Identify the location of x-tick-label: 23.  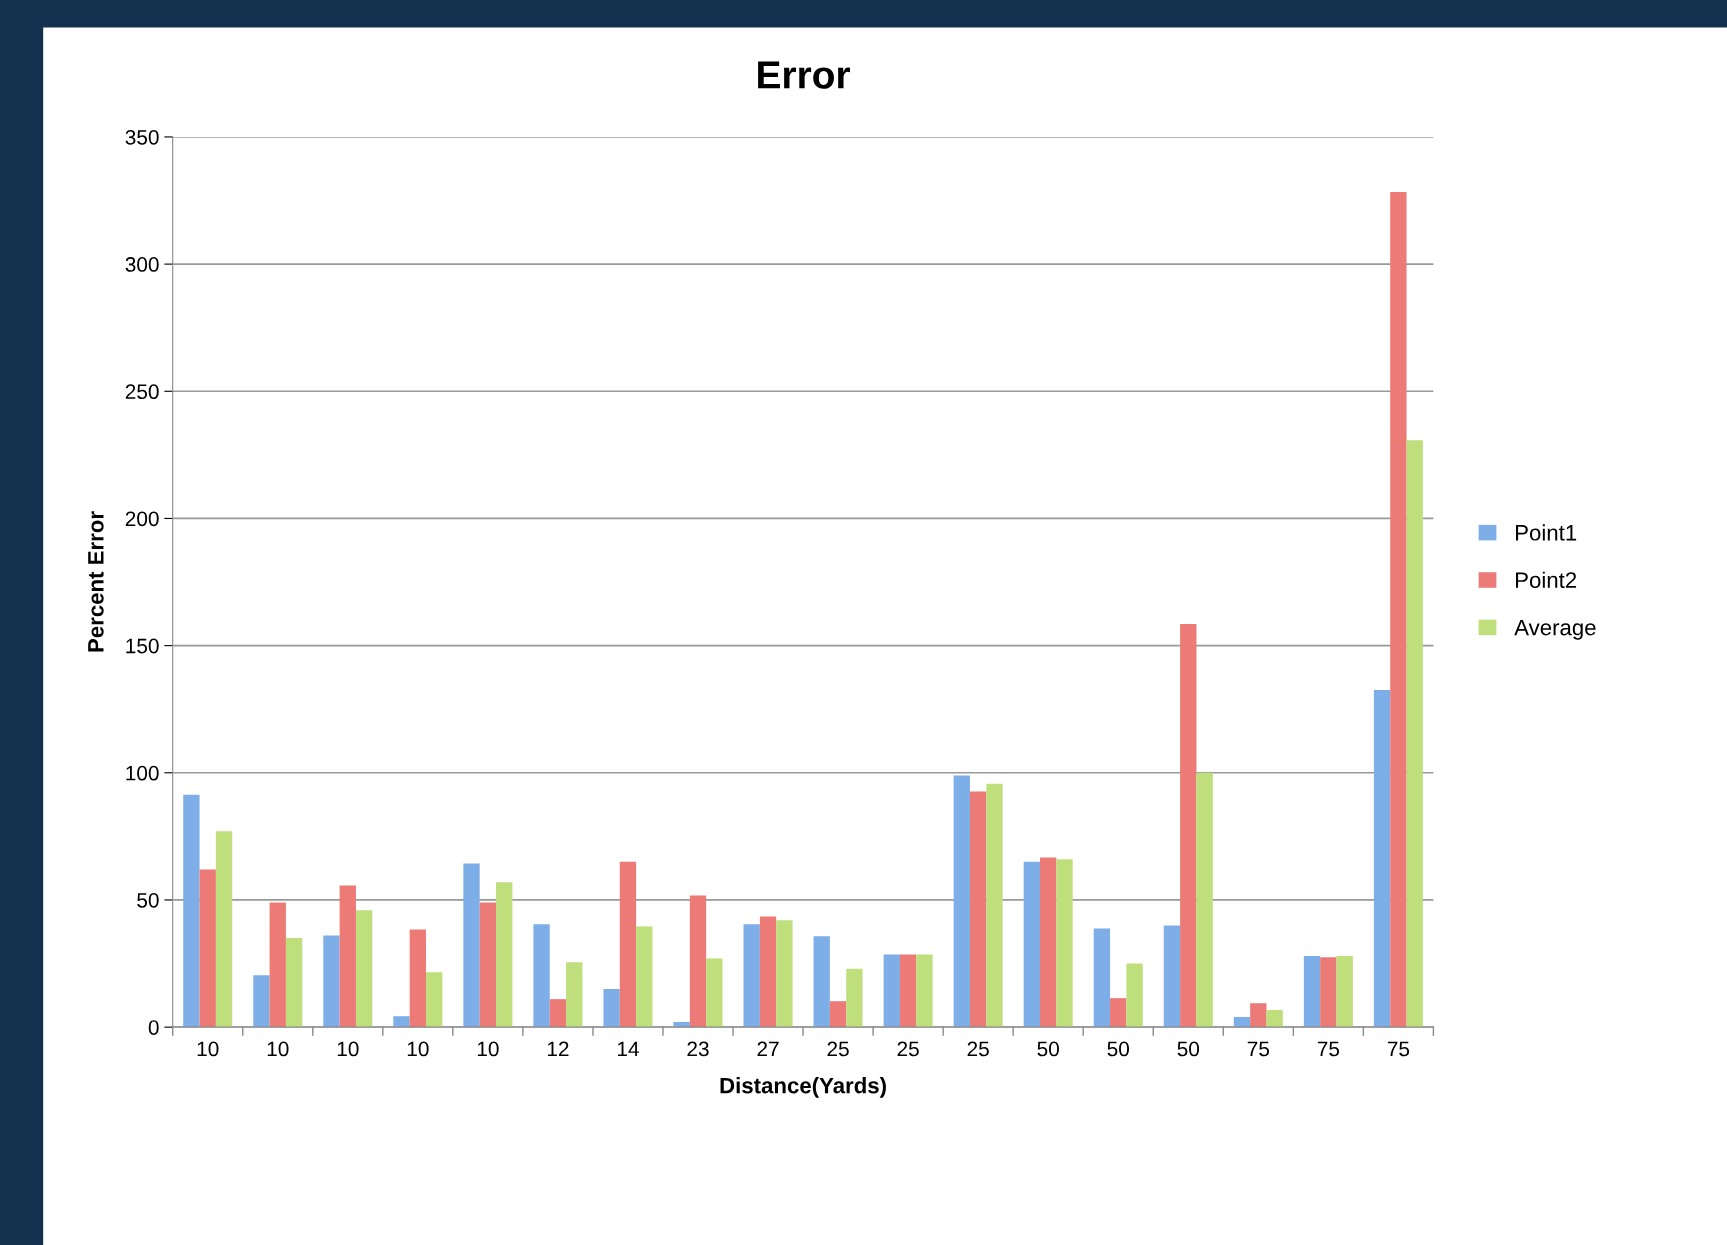
(698, 1049).